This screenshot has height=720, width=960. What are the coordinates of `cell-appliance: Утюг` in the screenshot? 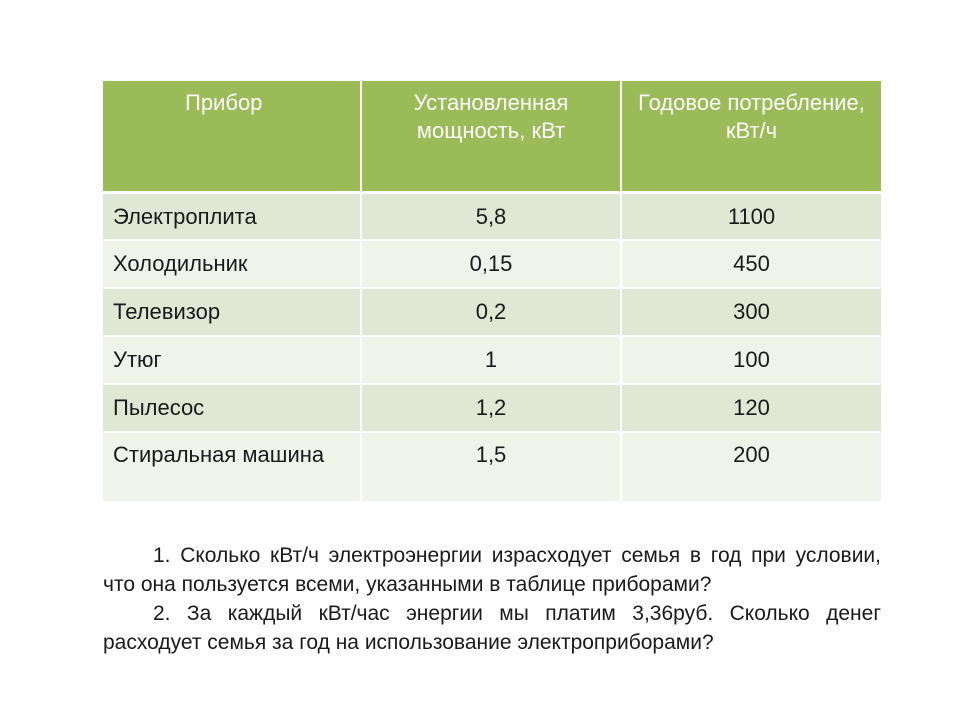 It's located at (232, 360).